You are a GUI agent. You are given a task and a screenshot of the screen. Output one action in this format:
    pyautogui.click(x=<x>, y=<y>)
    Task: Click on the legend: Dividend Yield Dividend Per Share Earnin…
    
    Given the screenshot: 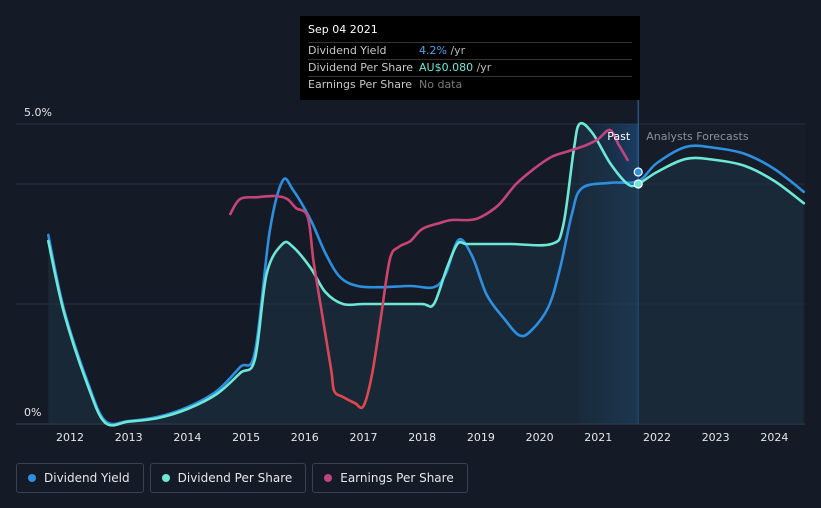 What is the action you would take?
    pyautogui.click(x=242, y=478)
    